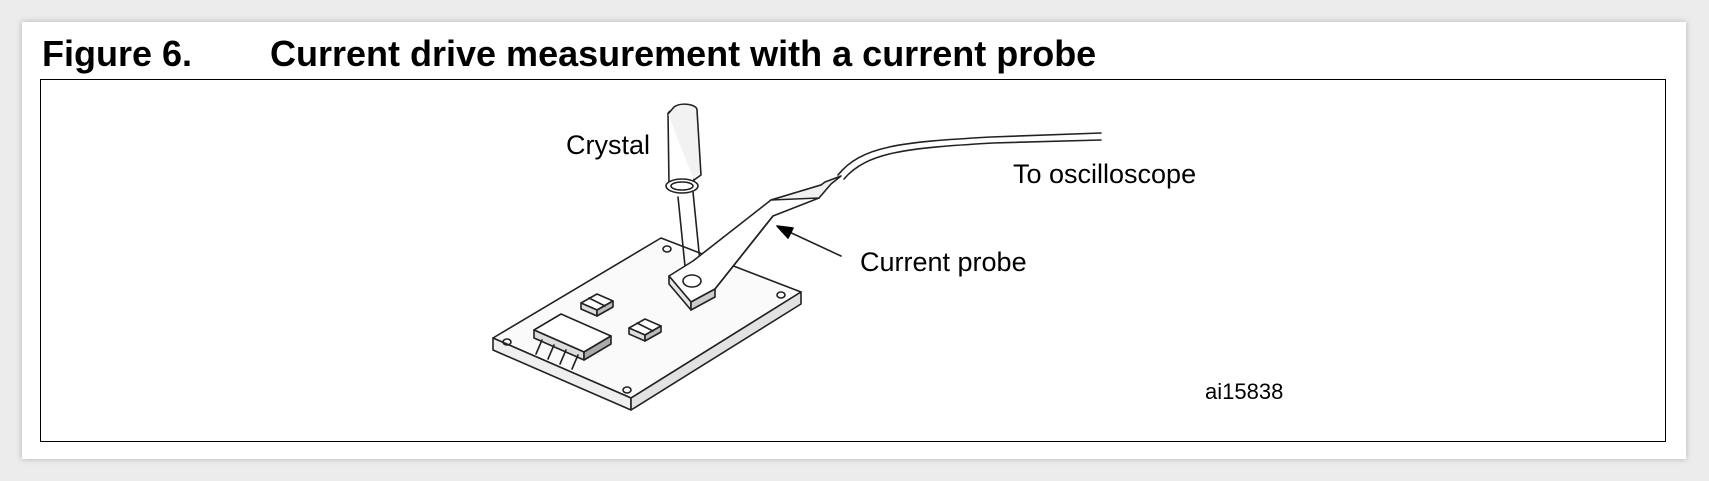 The image size is (1709, 481). Describe the element at coordinates (943, 262) in the screenshot. I see `current-probe-label: Current probe` at that location.